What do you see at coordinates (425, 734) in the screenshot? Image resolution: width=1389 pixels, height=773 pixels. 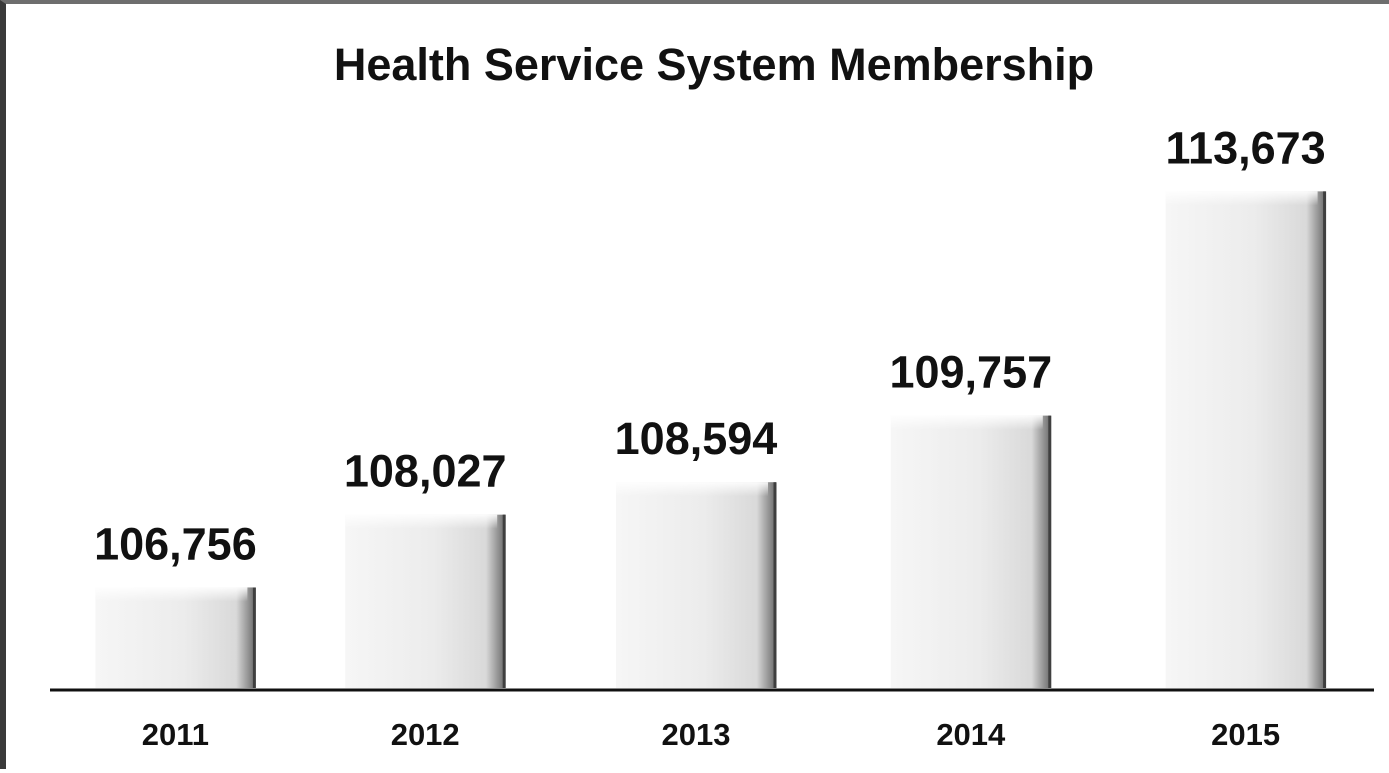 I see `x-tick-2012: 2012` at bounding box center [425, 734].